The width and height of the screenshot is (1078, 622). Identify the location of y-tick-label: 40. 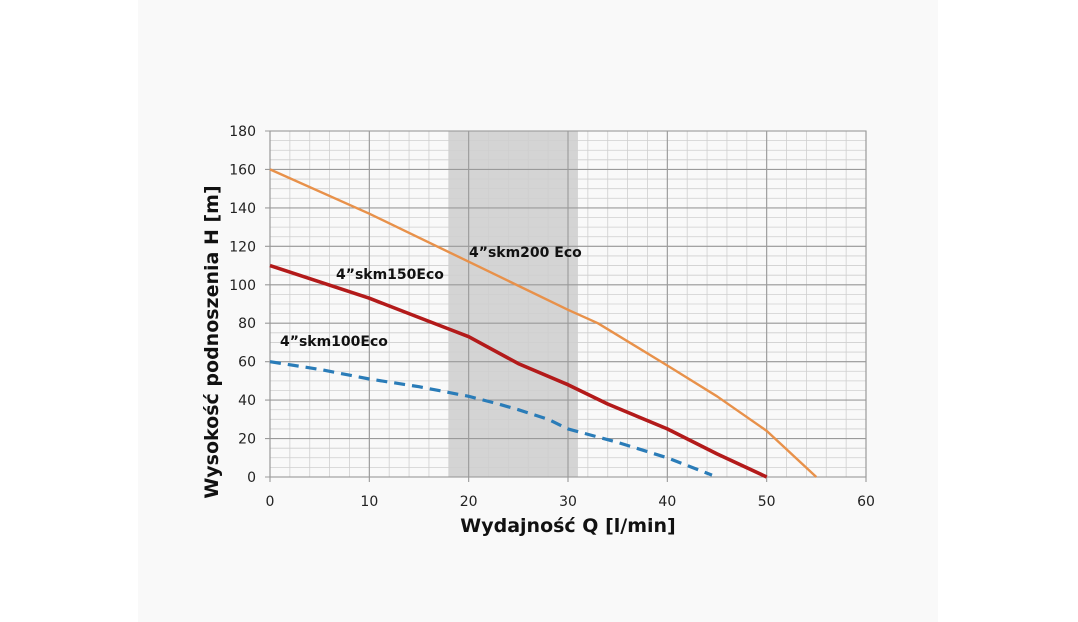
(247, 401).